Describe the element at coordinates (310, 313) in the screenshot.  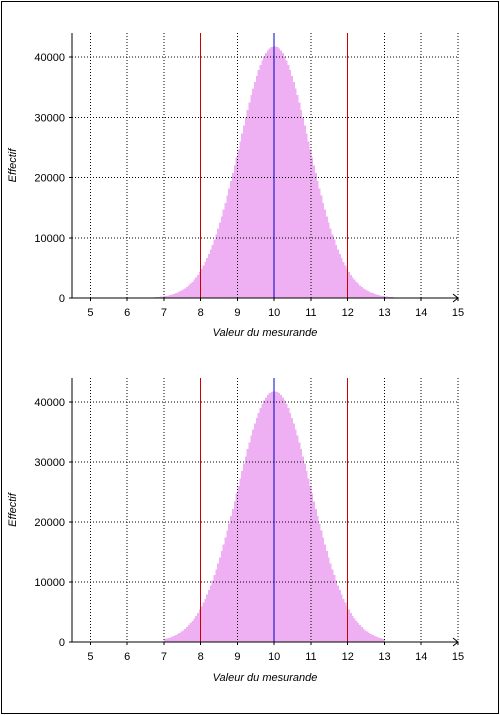
I see `x-tick-label: 11` at that location.